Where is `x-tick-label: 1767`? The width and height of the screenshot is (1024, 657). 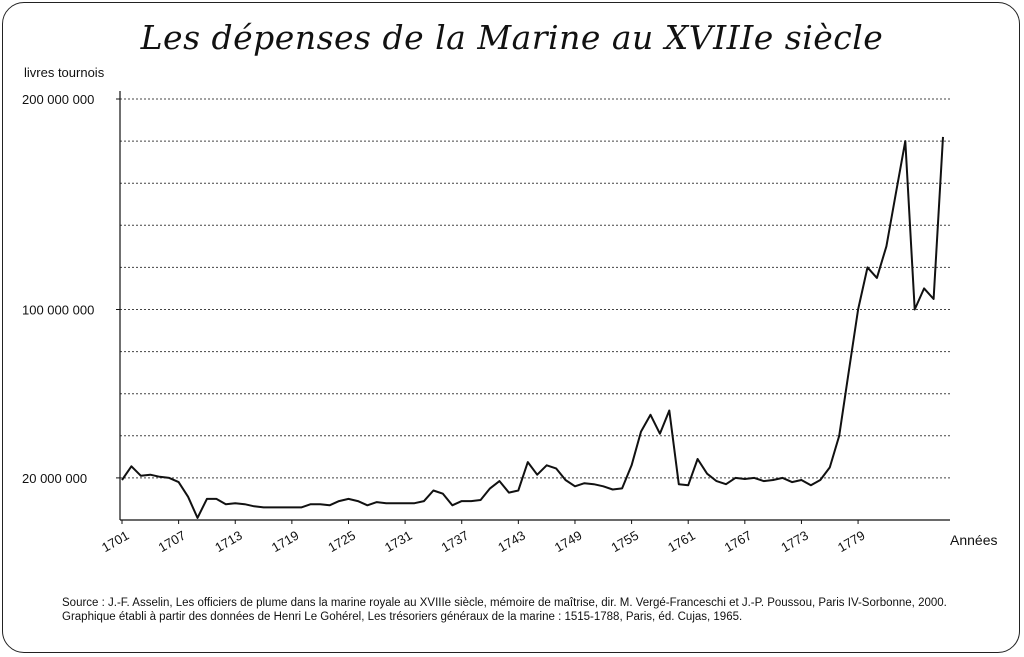 x-tick-label: 1767 is located at coordinates (738, 541).